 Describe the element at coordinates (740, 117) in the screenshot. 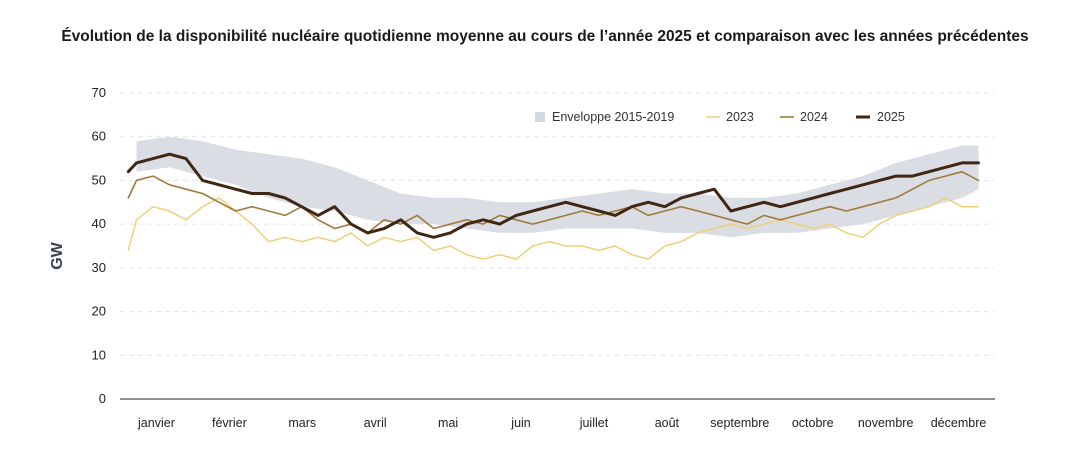

I see `legend-label-2023: 2023` at that location.